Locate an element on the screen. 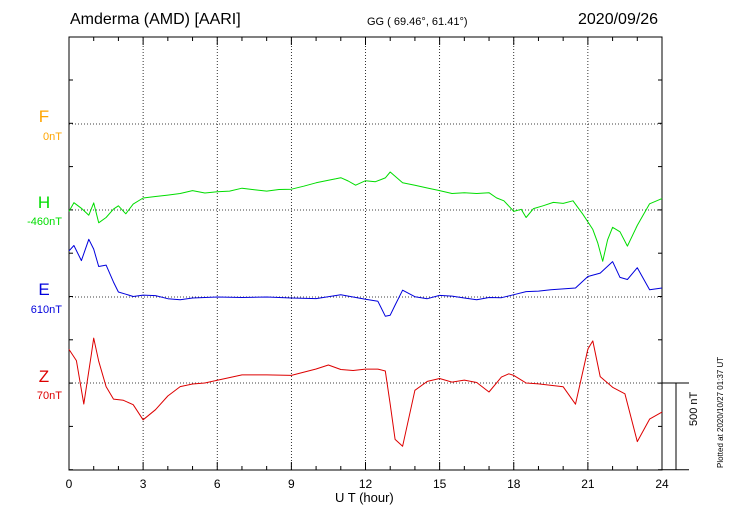 The image size is (730, 520). x-tick-label: 24 is located at coordinates (662, 484).